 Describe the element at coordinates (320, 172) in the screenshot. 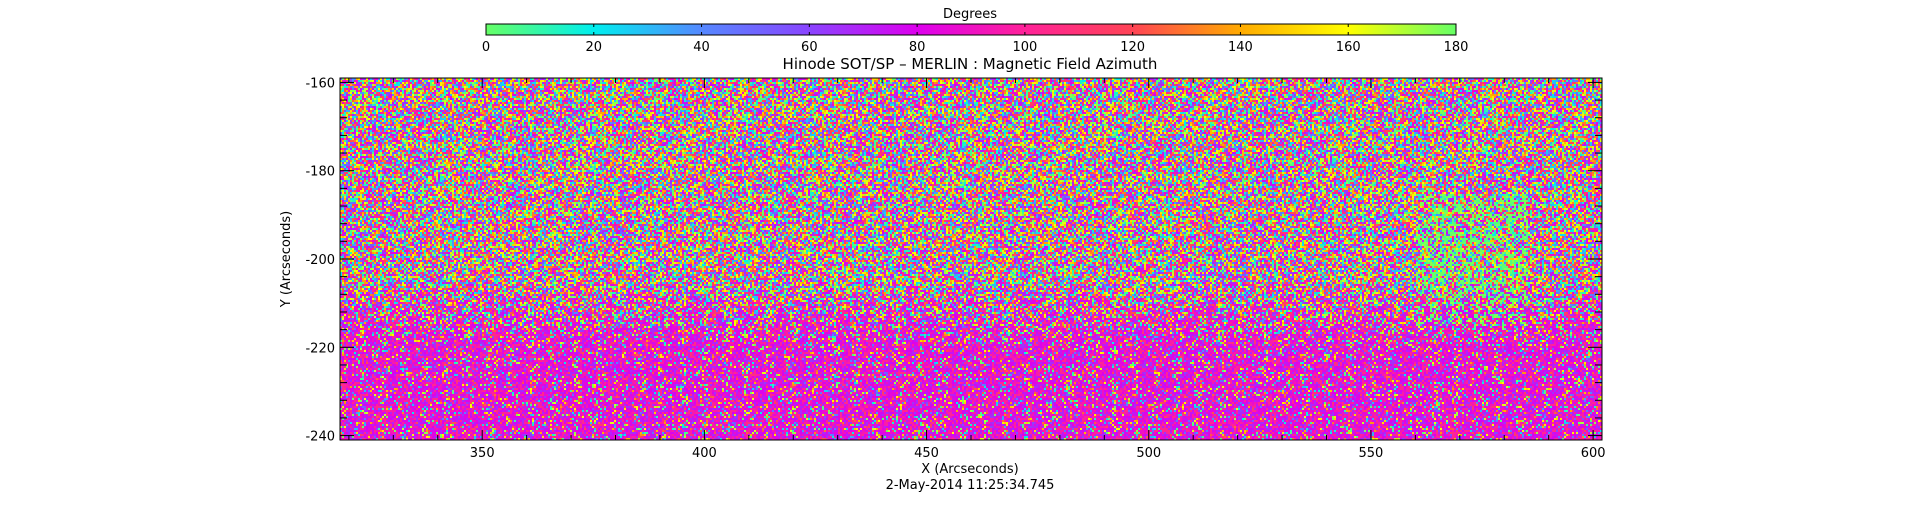

I see `y-tick-label: -180` at that location.